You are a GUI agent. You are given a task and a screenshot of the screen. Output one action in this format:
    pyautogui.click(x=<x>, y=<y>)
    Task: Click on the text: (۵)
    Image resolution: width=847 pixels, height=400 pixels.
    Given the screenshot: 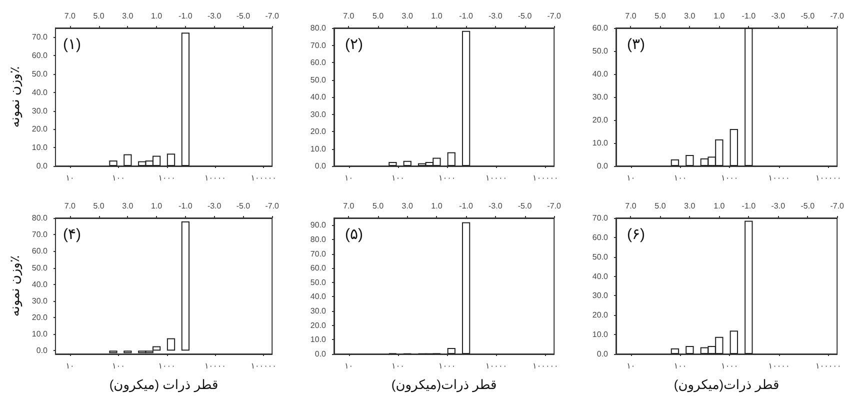 What is the action you would take?
    pyautogui.click(x=354, y=234)
    